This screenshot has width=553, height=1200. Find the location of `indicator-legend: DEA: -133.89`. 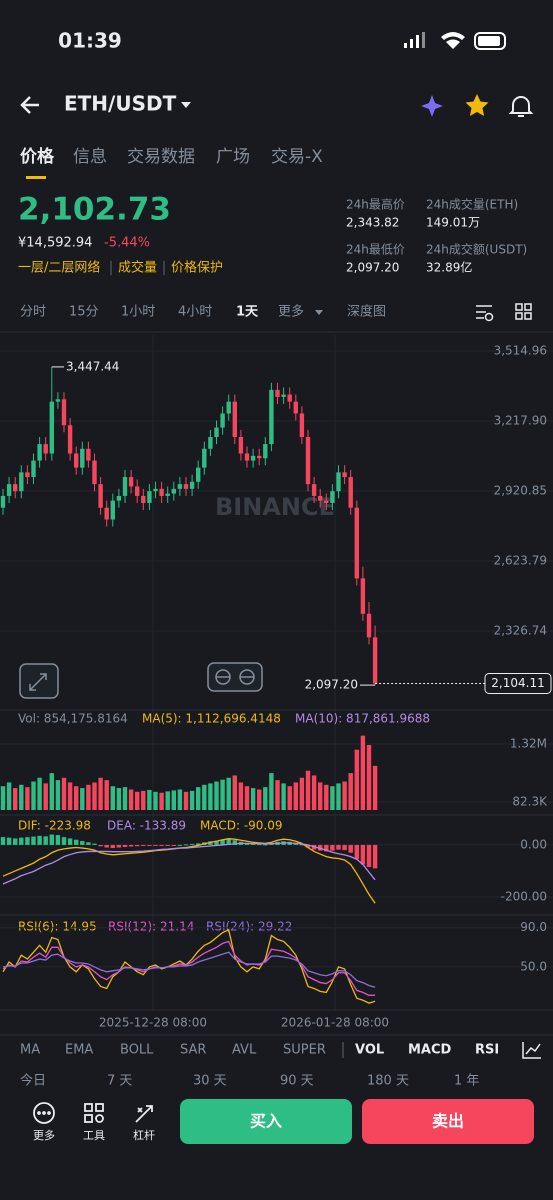

indicator-legend: DEA: -133.89 is located at coordinates (146, 826).